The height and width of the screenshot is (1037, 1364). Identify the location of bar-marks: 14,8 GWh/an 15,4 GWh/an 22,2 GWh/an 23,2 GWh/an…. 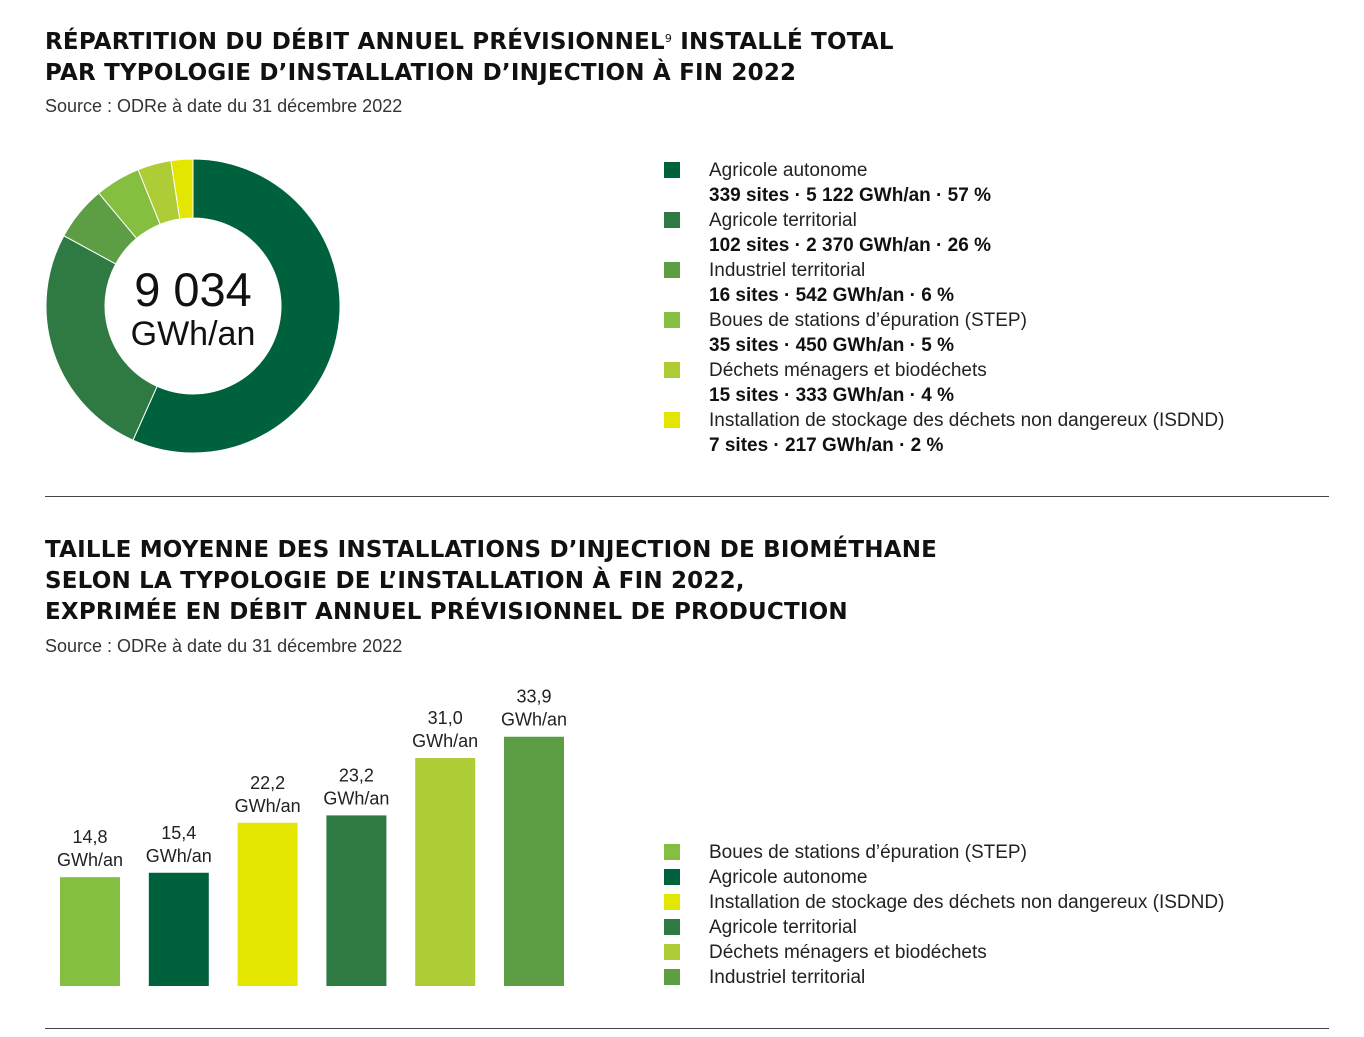
(312, 836).